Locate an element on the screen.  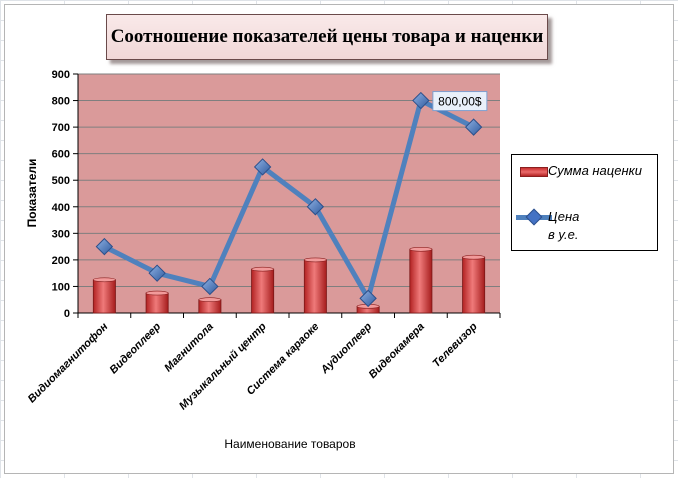
x-axis-label: Наименование товаров is located at coordinates (289, 444).